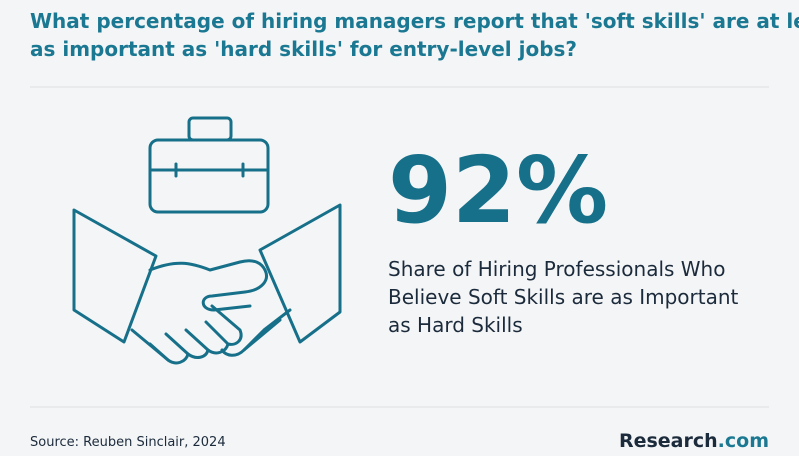  Describe the element at coordinates (128, 442) in the screenshot. I see `source: Source: Reuben Sinclair, 2024` at that location.